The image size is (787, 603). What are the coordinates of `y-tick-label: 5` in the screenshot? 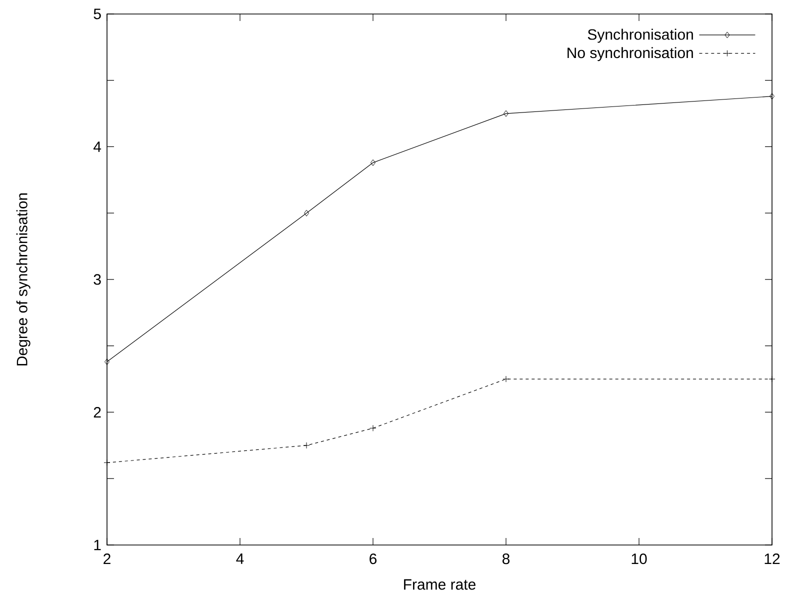 It's located at (97, 14).